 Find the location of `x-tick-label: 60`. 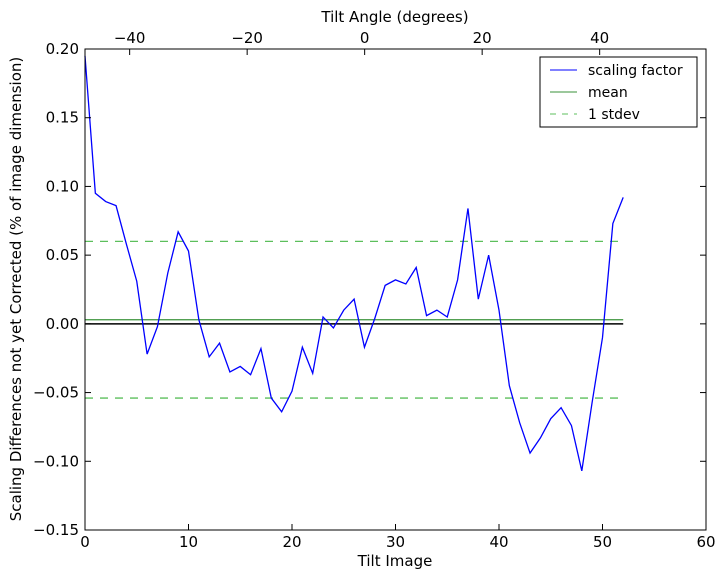

x-tick-label: 60 is located at coordinates (705, 542).